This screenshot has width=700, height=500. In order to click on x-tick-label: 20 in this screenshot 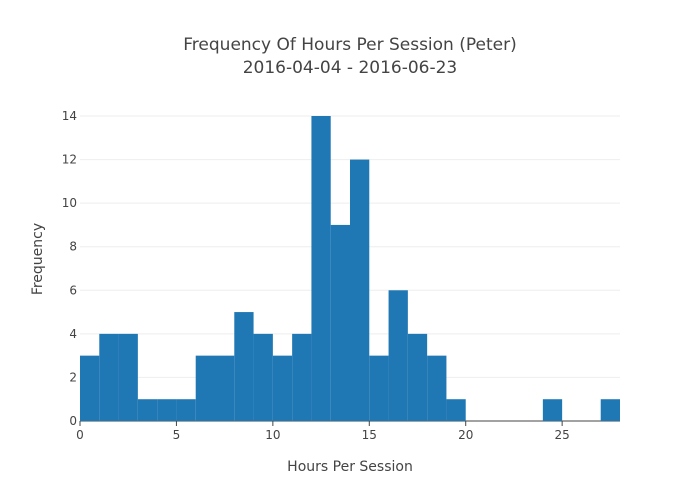, I will do `click(465, 435)`.